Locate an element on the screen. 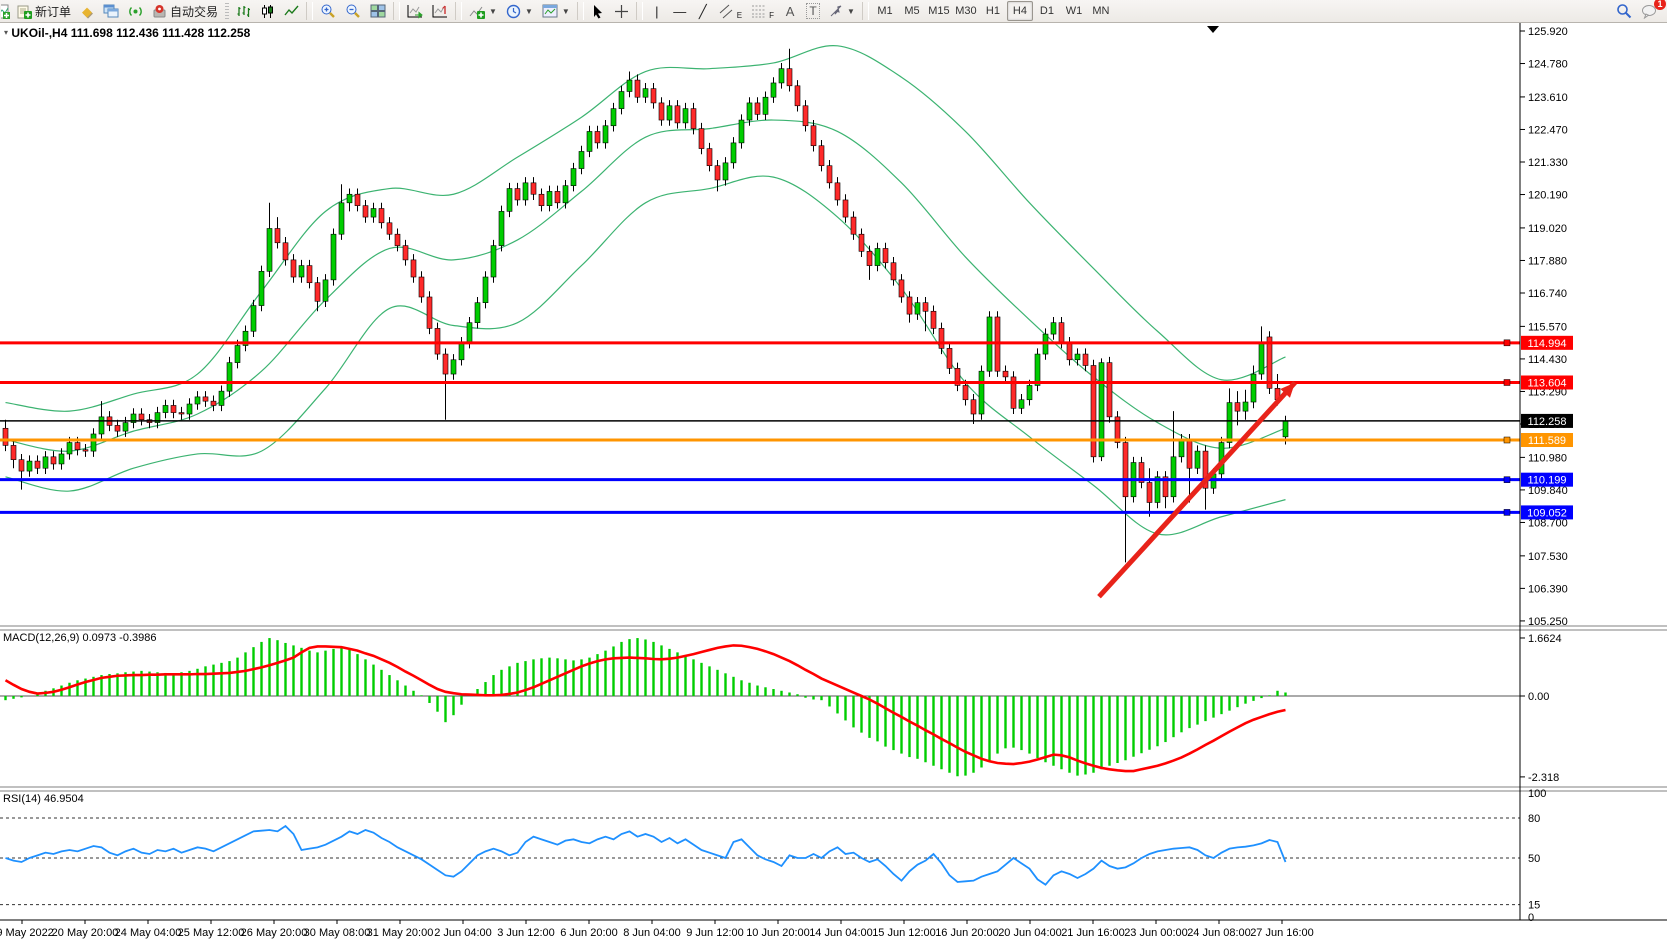  svg-text: 120.190 is located at coordinates (1548, 196).